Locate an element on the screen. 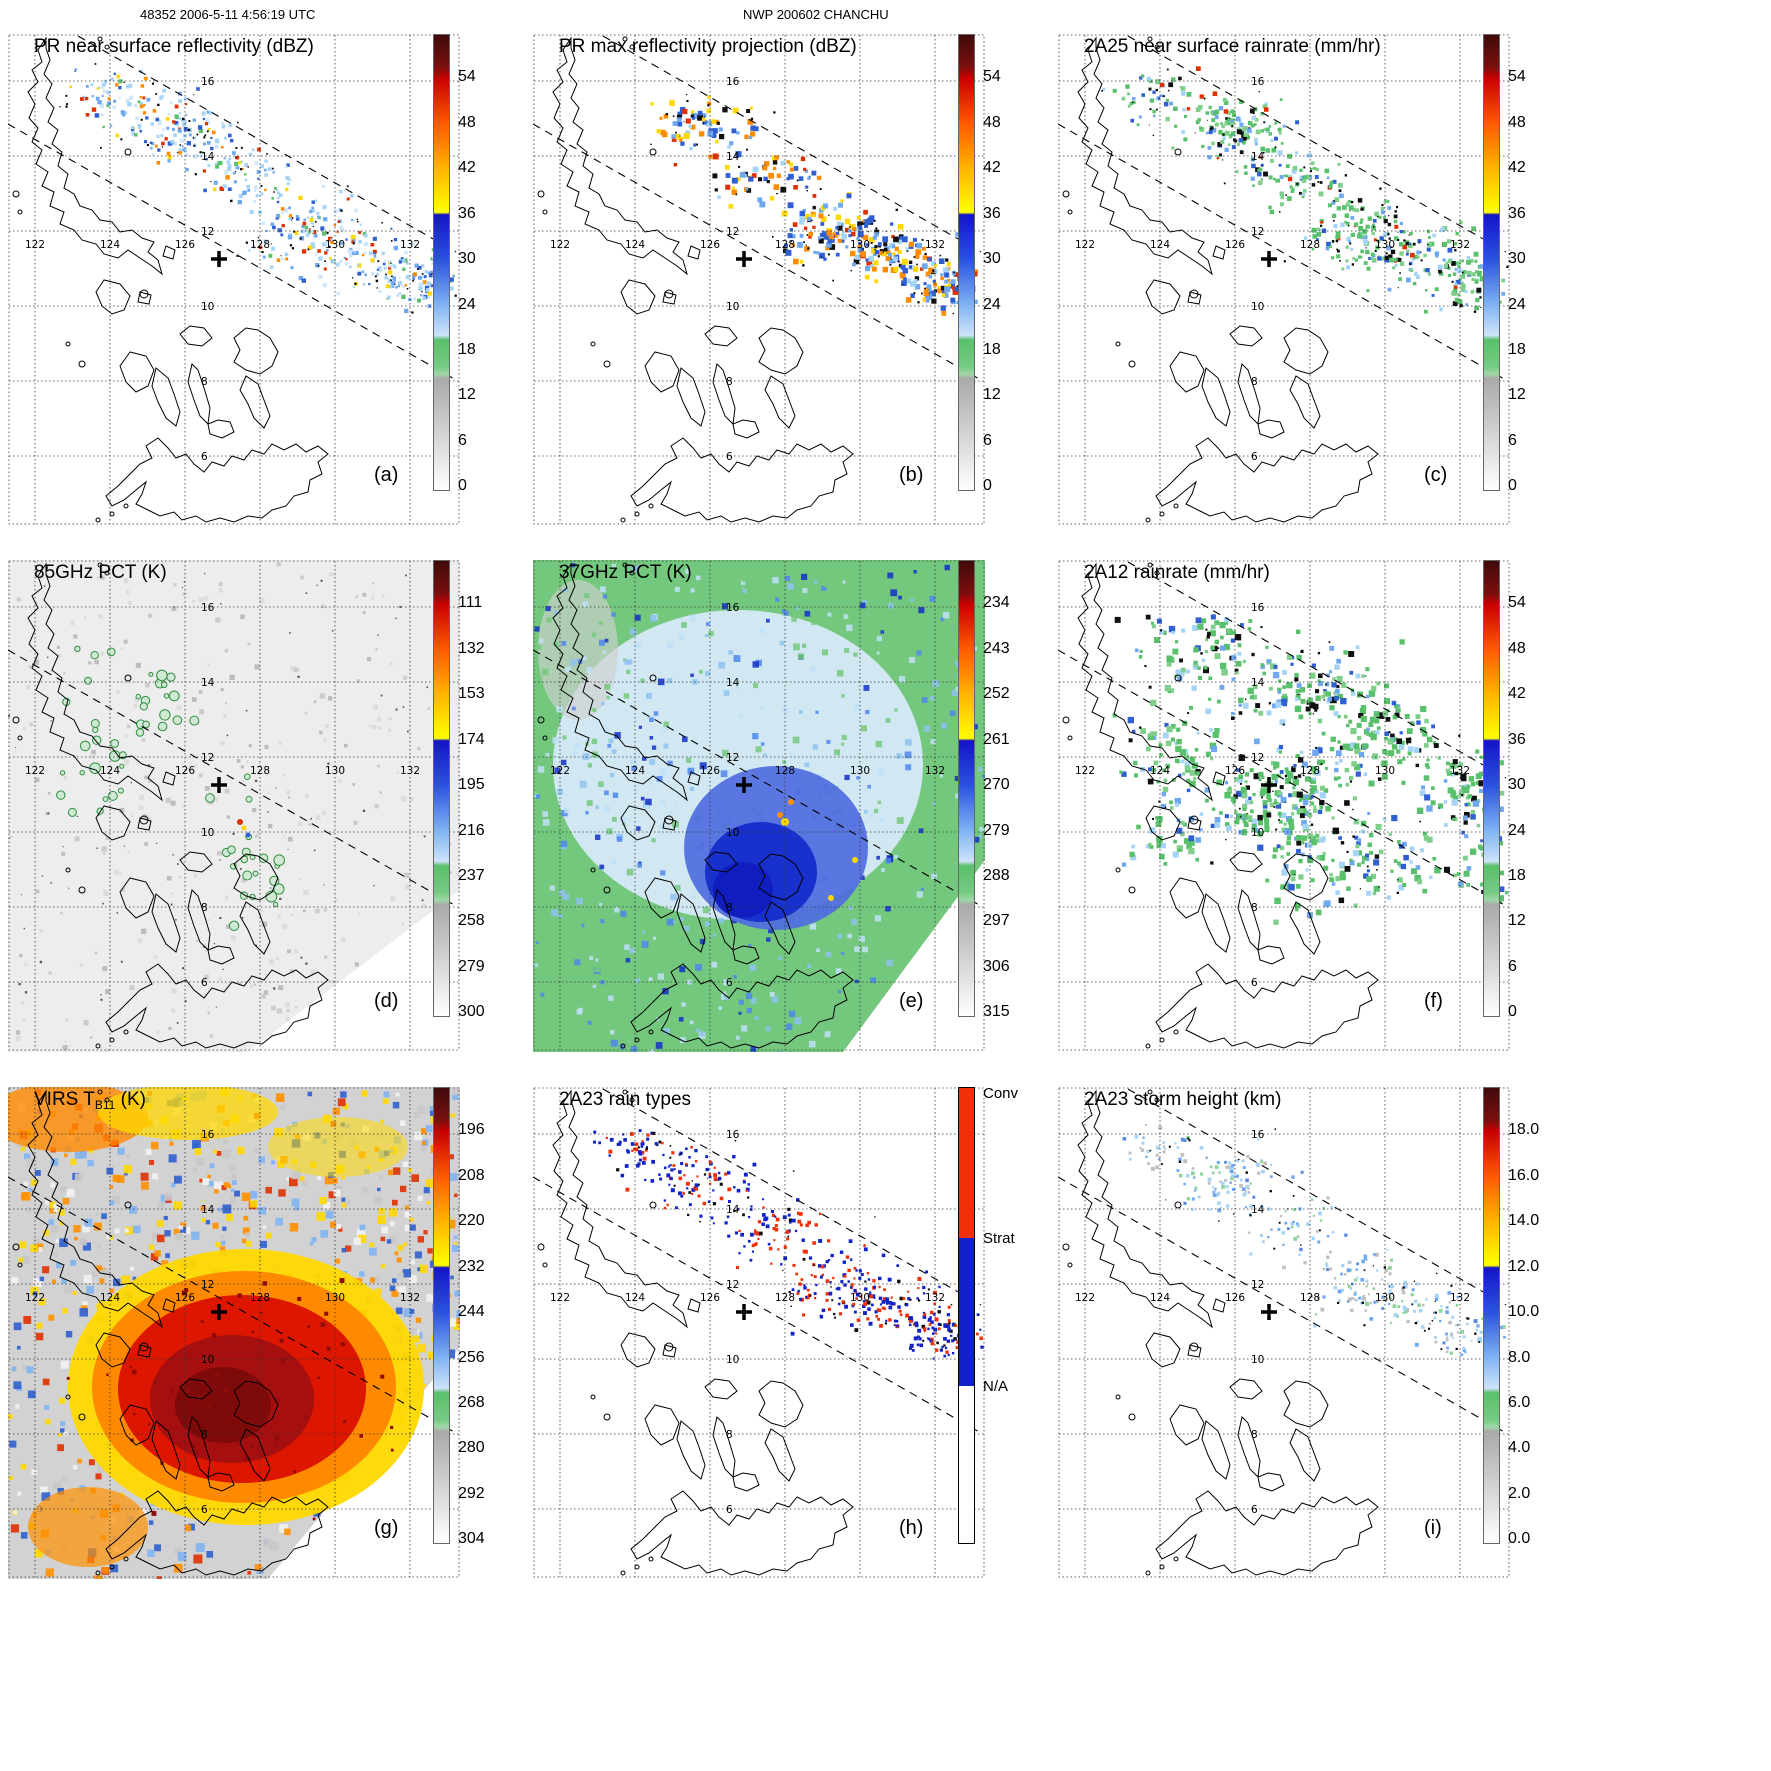 Image resolution: width=1771 pixels, height=1771 pixels. colorbar-e is located at coordinates (966, 788).